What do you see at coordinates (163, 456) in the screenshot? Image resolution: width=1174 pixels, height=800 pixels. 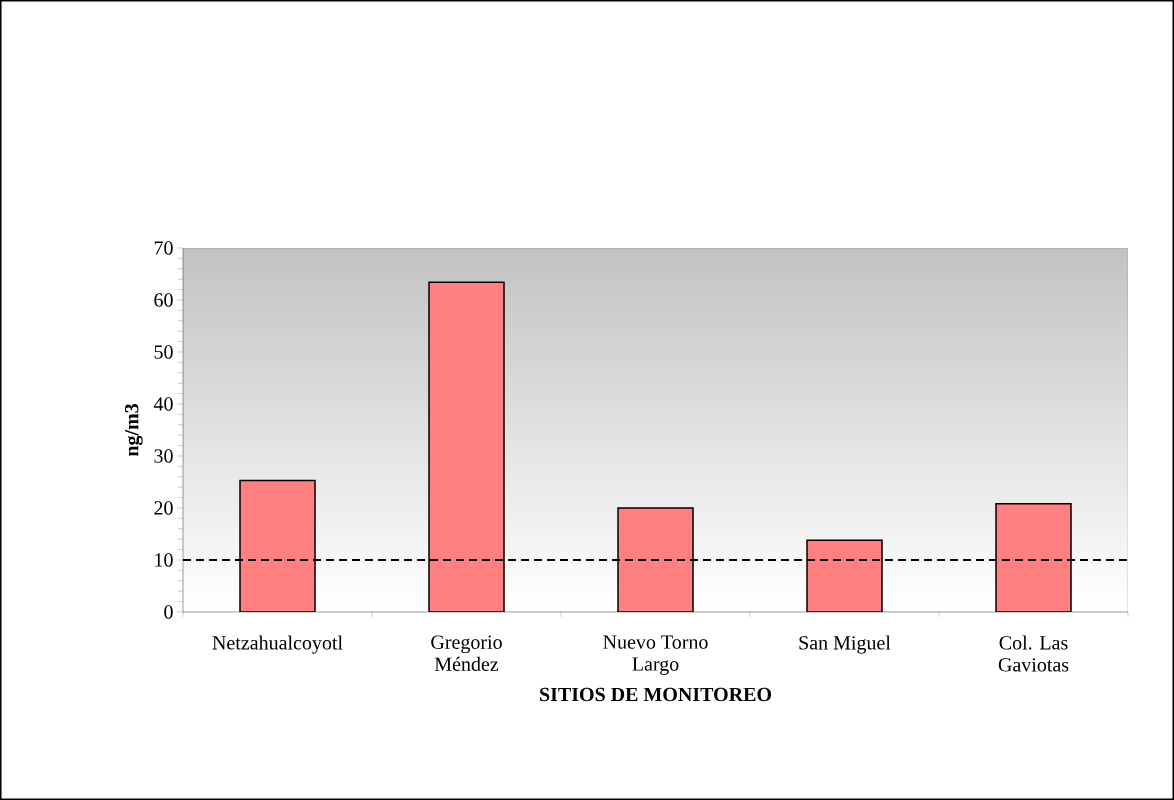 I see `y-tick-label: 30` at bounding box center [163, 456].